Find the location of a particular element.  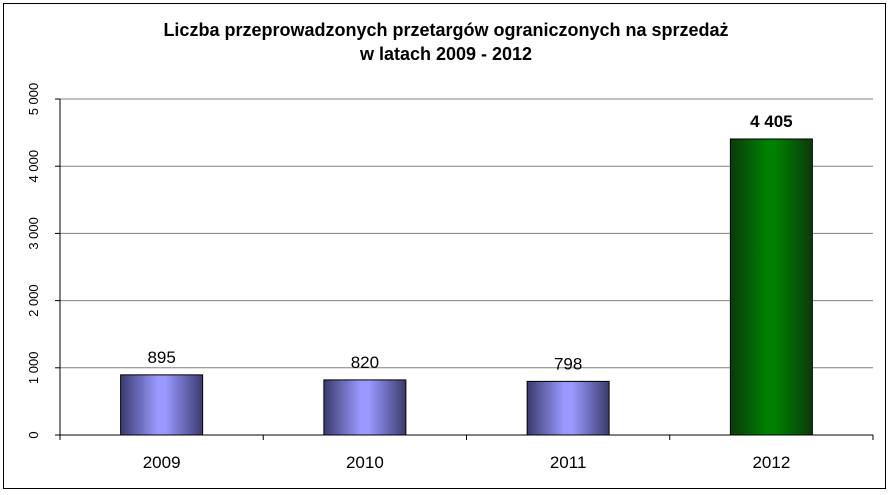

bar-2010 is located at coordinates (365, 407).